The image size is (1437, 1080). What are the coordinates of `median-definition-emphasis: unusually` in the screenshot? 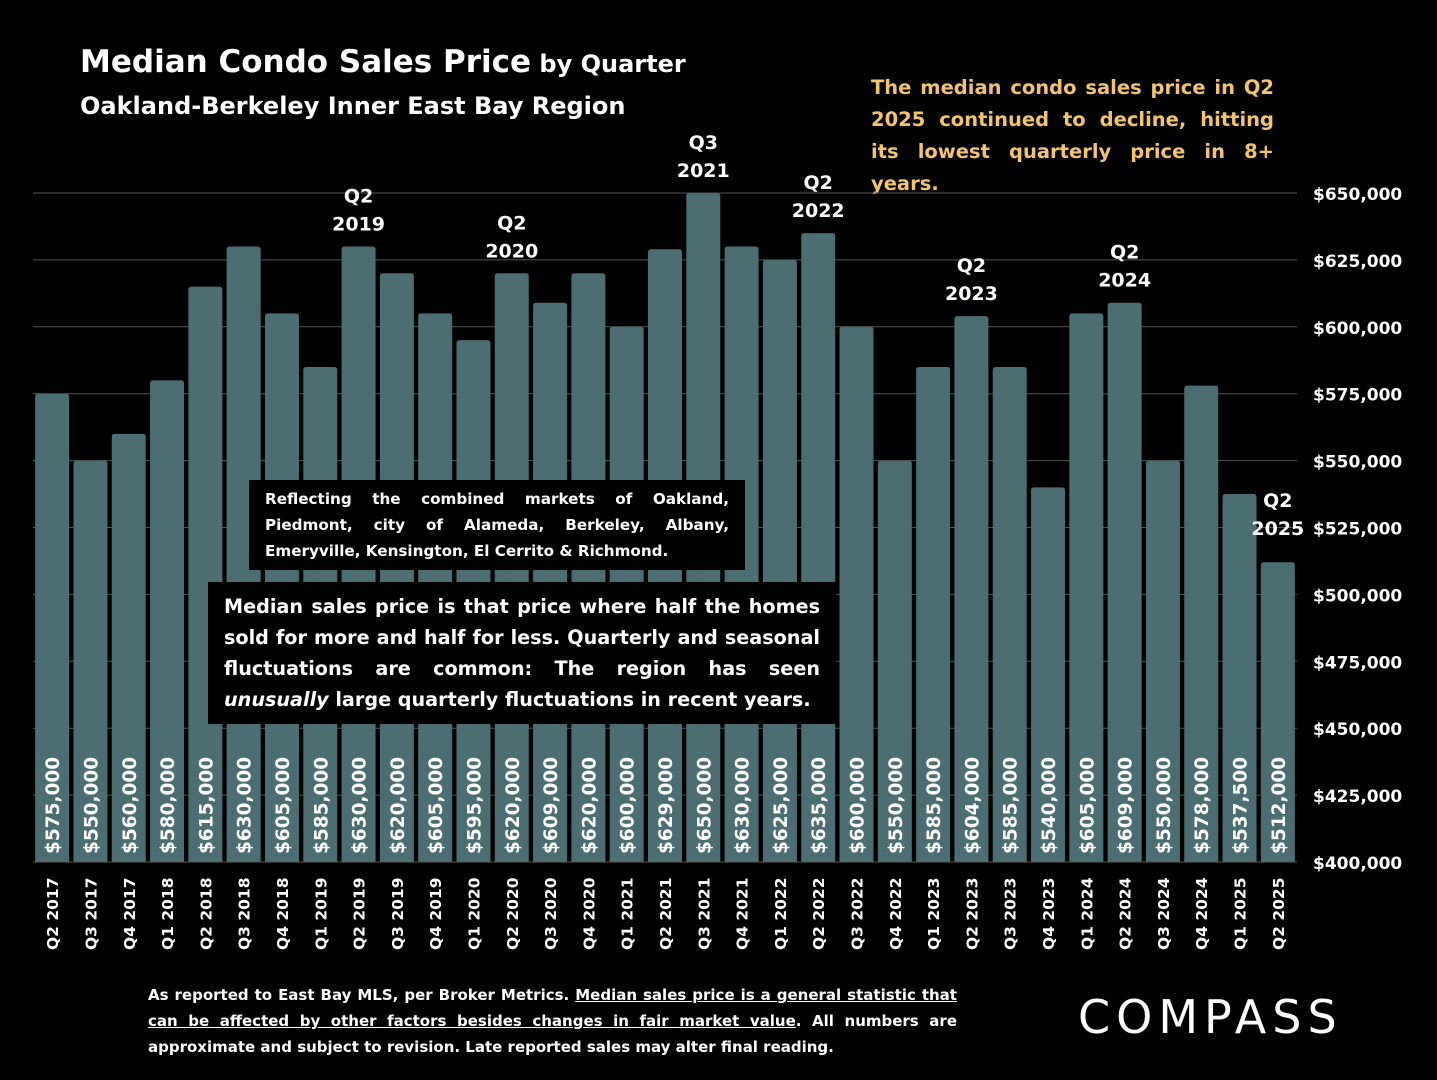 It's located at (276, 699).